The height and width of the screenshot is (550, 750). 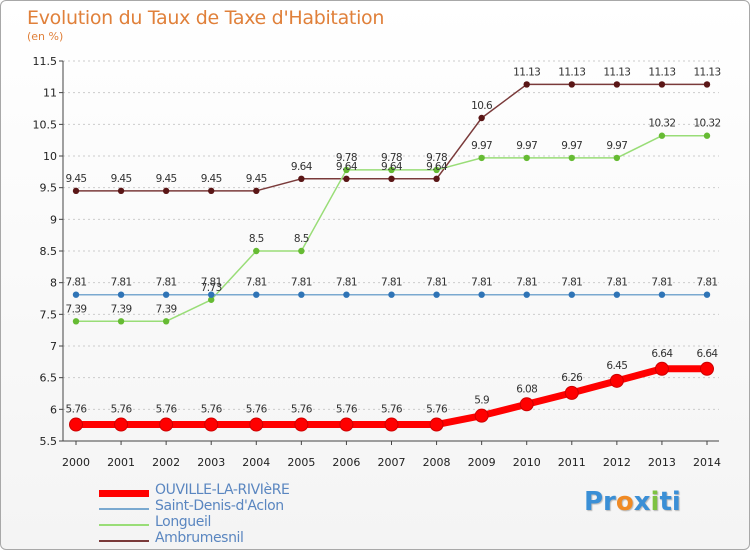 What do you see at coordinates (199, 538) in the screenshot?
I see `legend-label: Ambrumesnil` at bounding box center [199, 538].